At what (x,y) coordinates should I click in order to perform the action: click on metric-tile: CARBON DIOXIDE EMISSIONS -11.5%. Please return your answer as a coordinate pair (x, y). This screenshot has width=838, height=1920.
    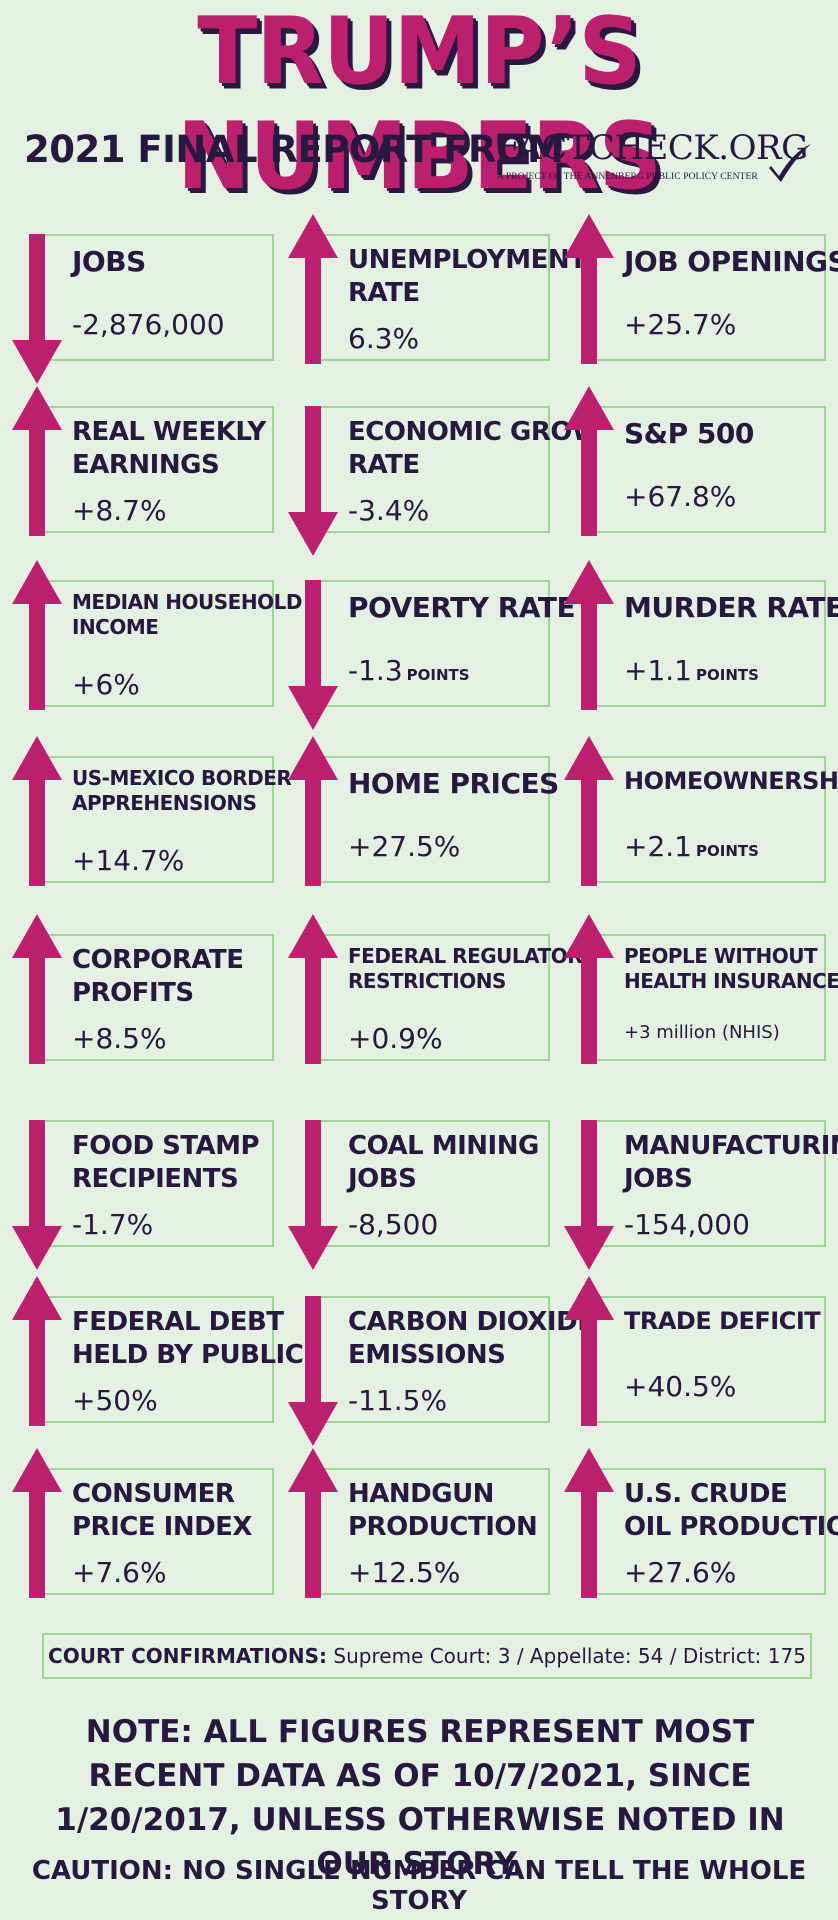
    Looking at the image, I should click on (439, 1361).